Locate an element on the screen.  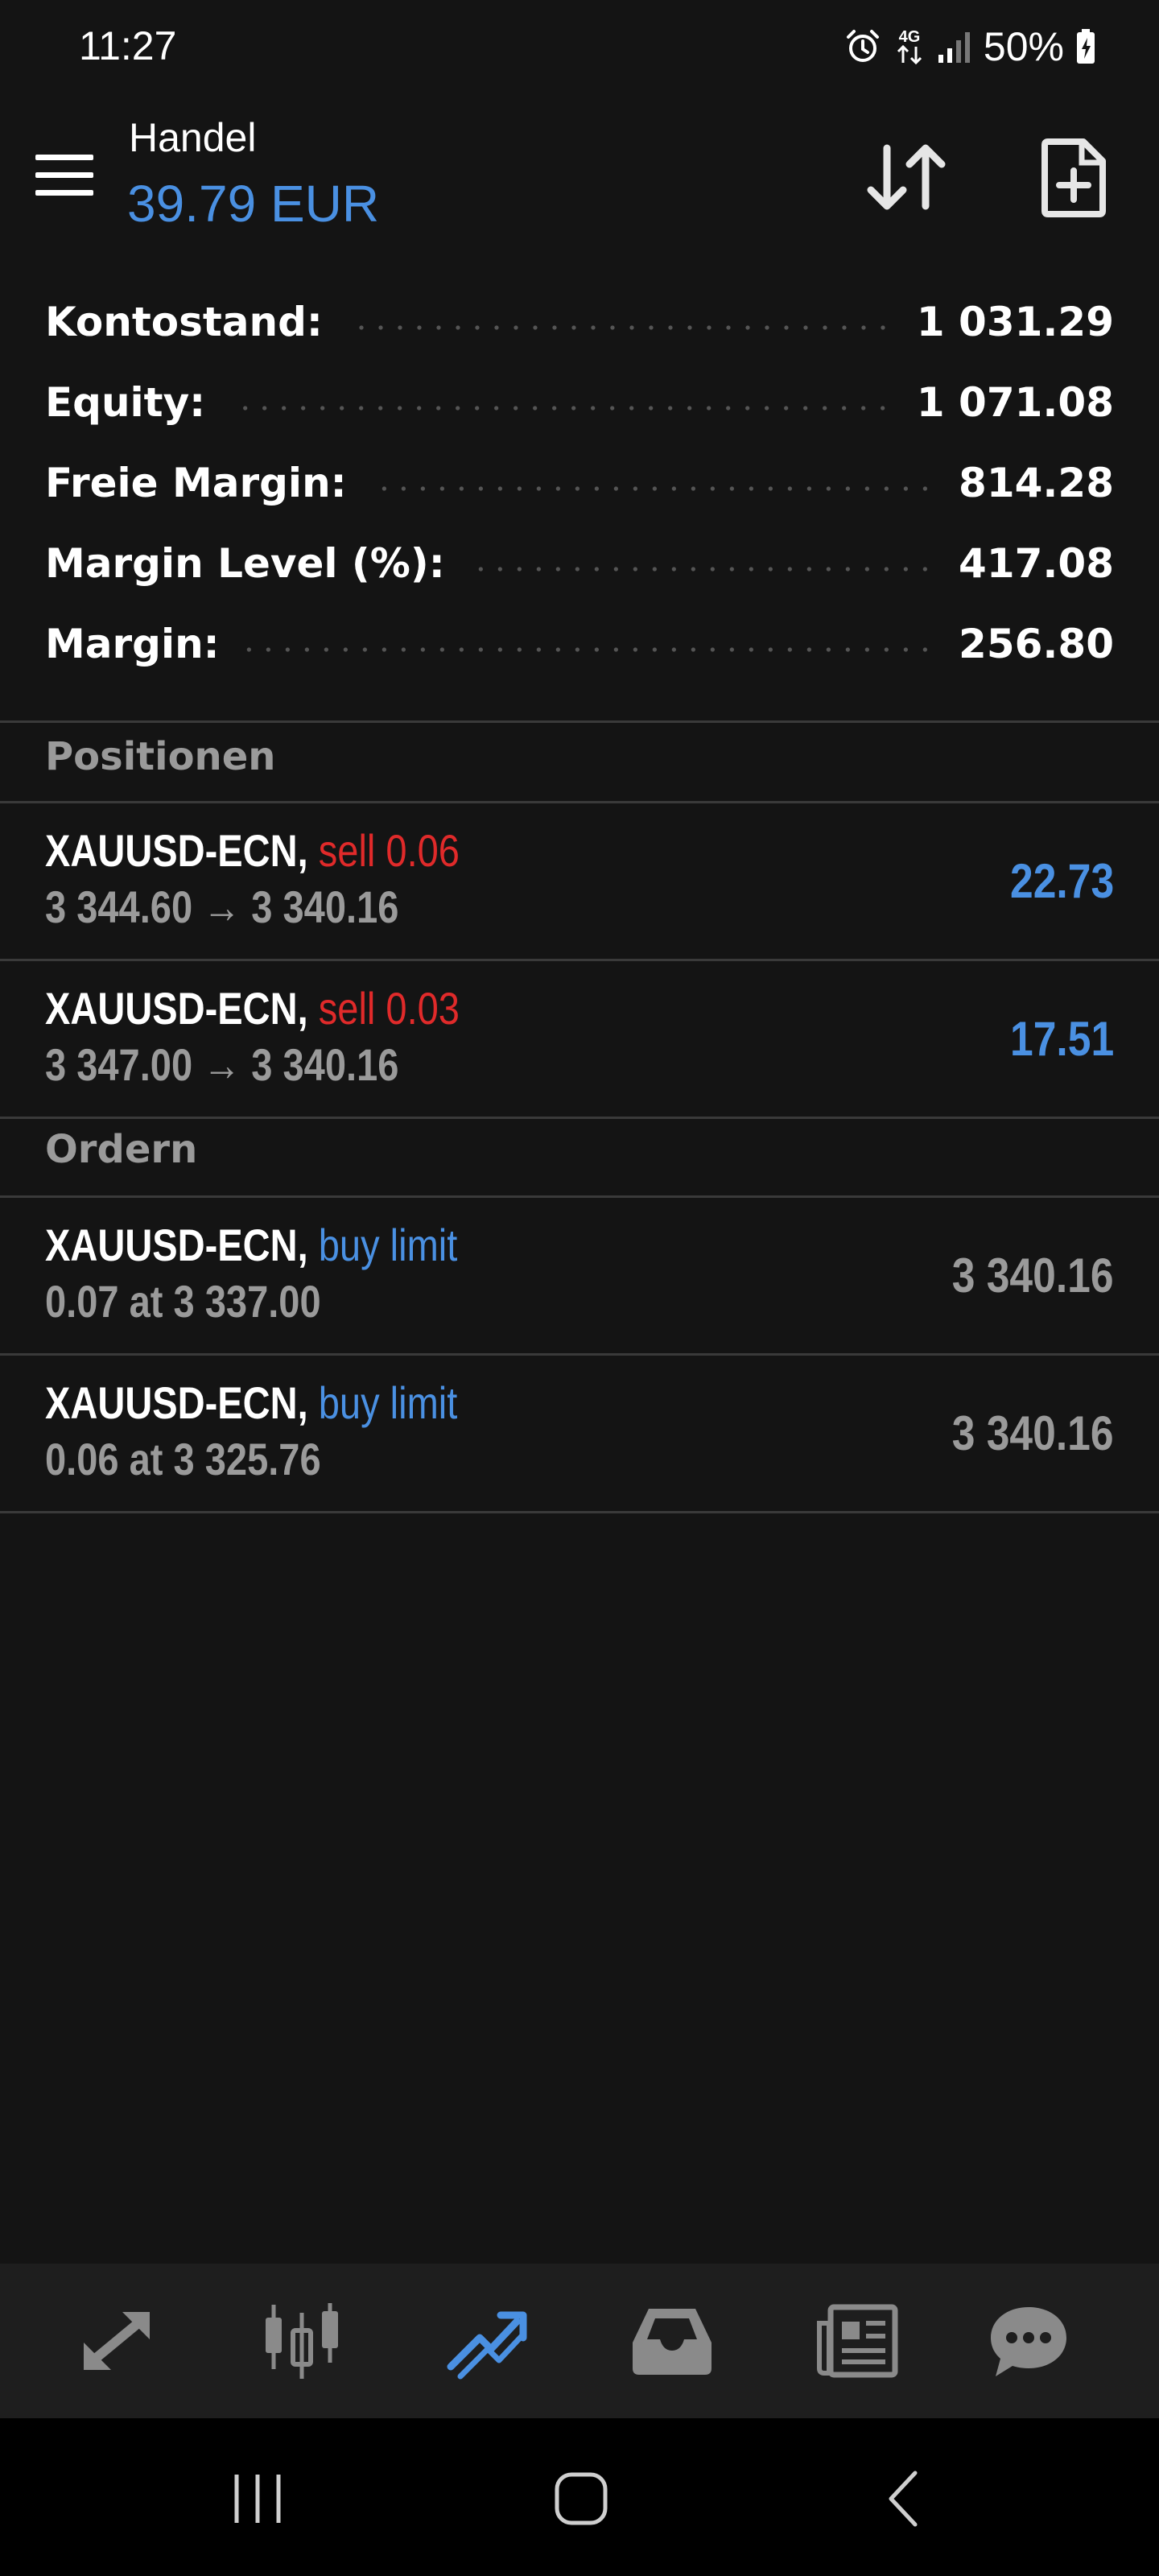
battery-charging-icon is located at coordinates (1086, 46).